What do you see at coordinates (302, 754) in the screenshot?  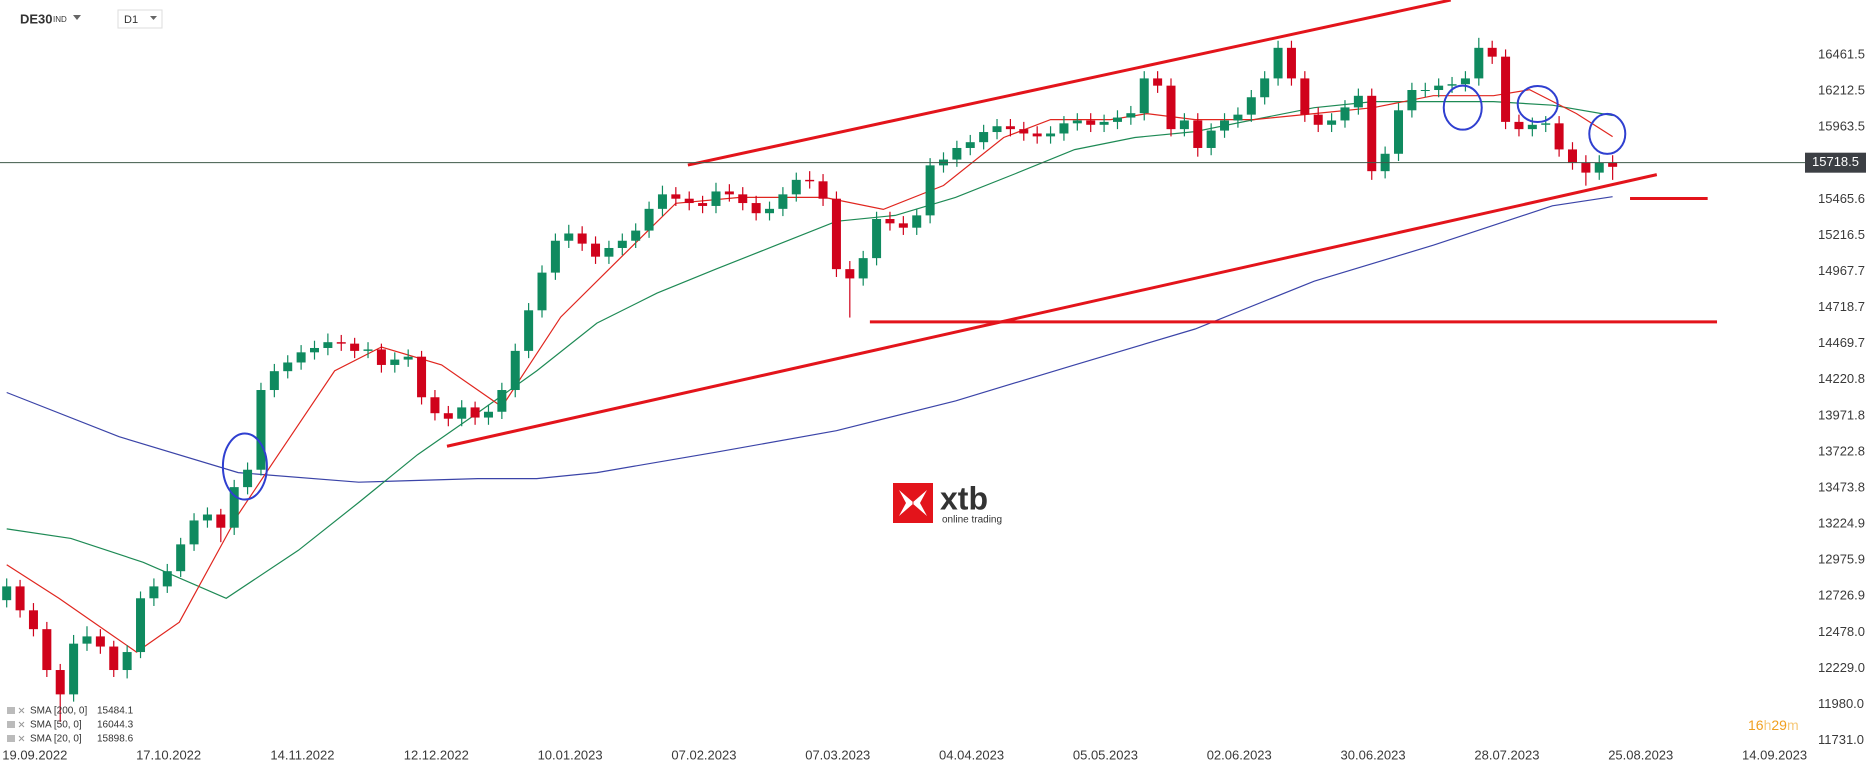 I see `x-tick-label: 14.11.2022` at bounding box center [302, 754].